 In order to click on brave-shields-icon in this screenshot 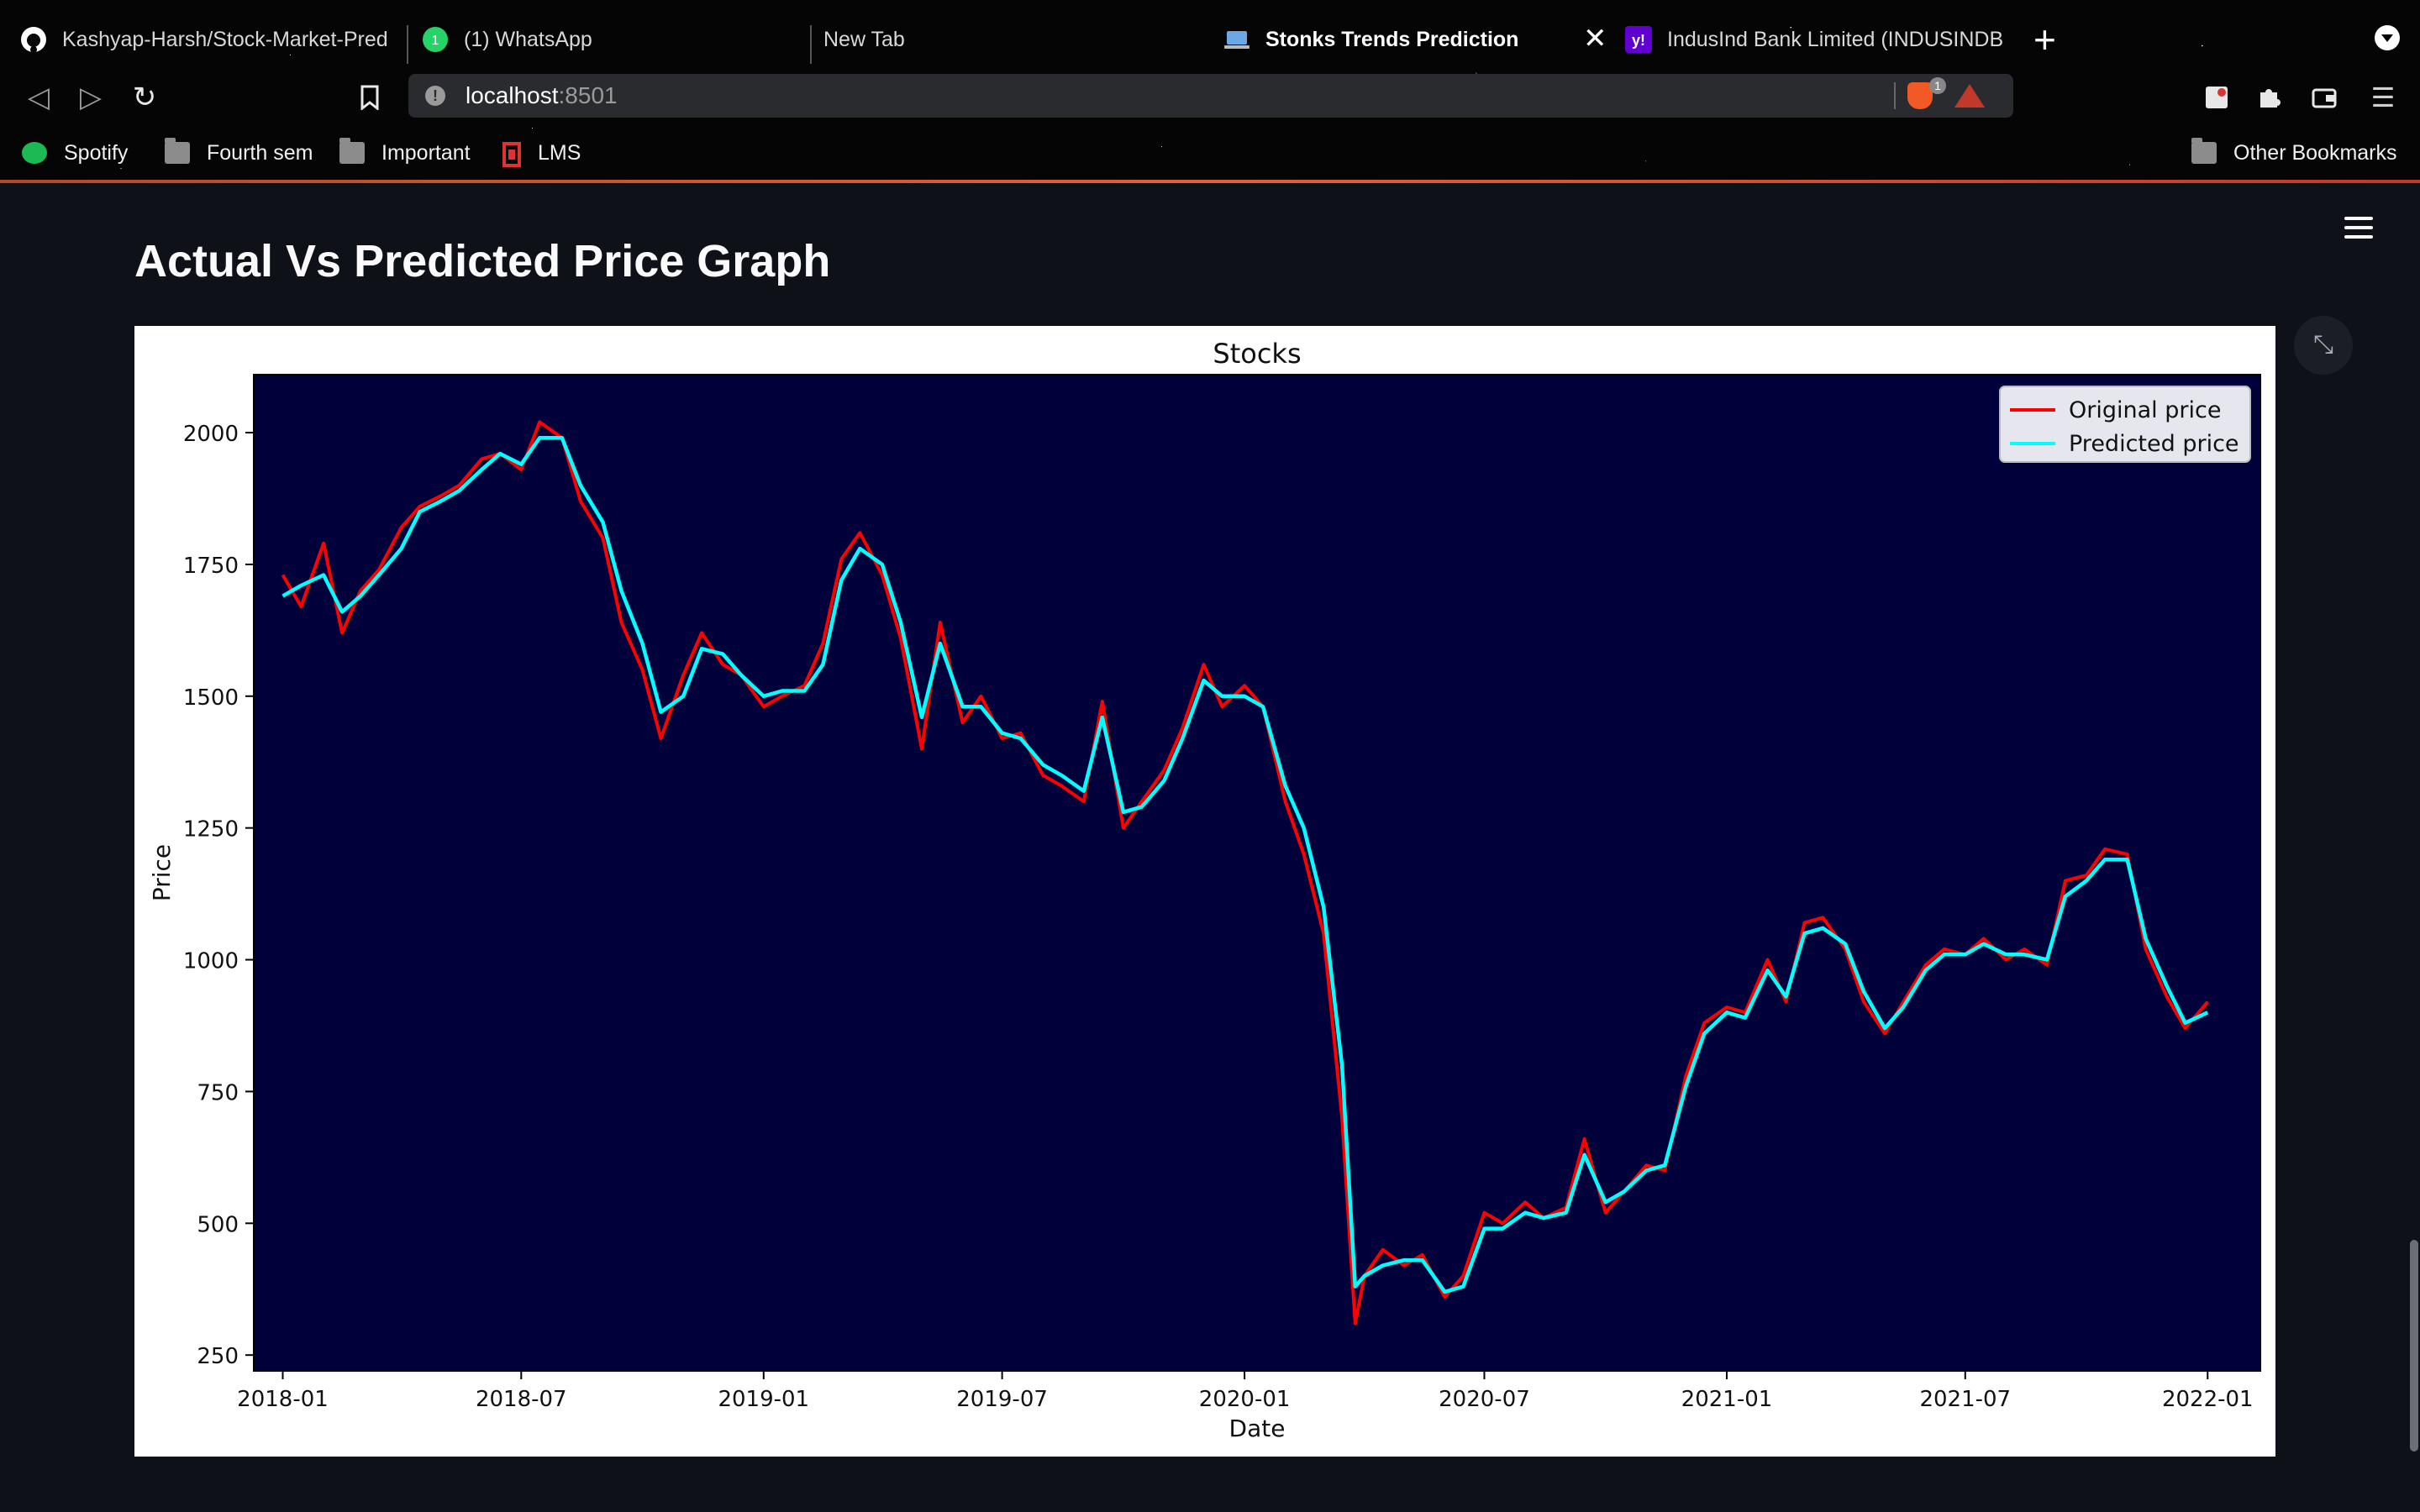, I will do `click(1920, 95)`.